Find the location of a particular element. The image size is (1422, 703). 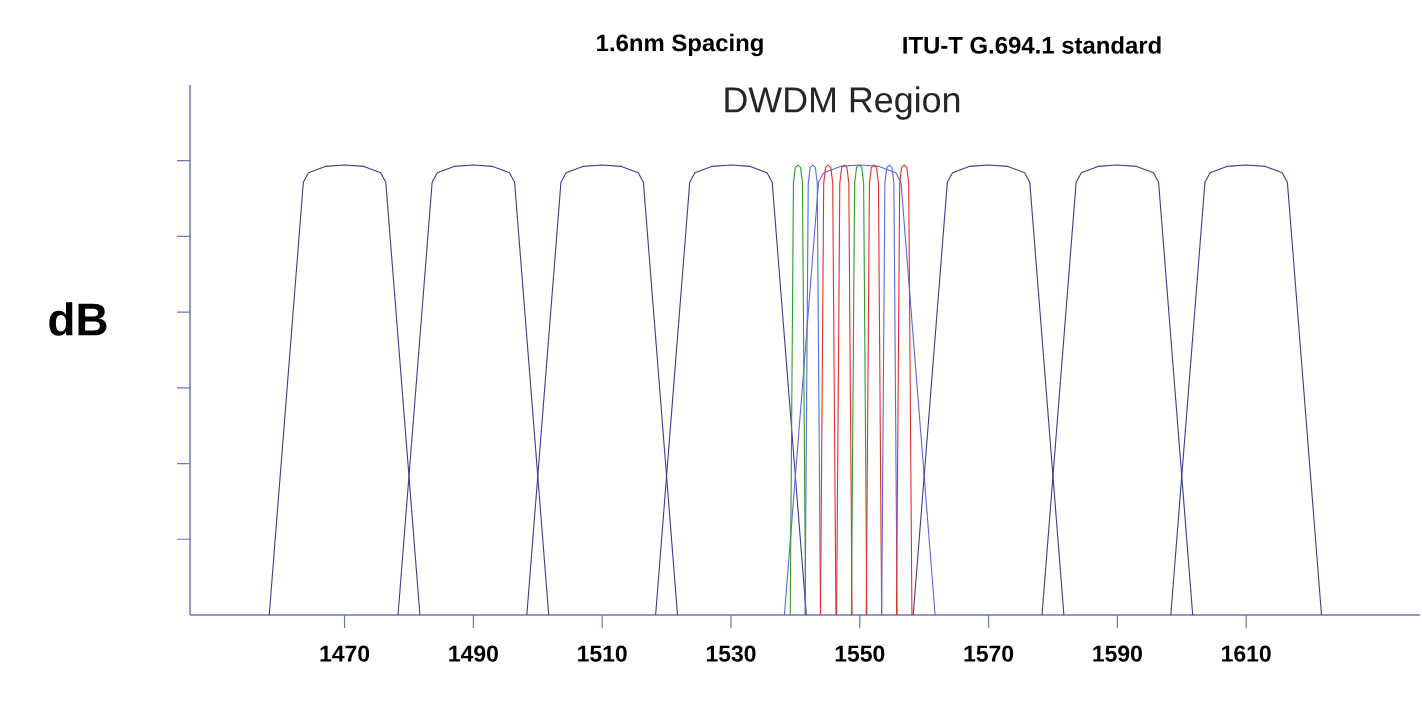

x-tick-label: 1490 is located at coordinates (473, 653).